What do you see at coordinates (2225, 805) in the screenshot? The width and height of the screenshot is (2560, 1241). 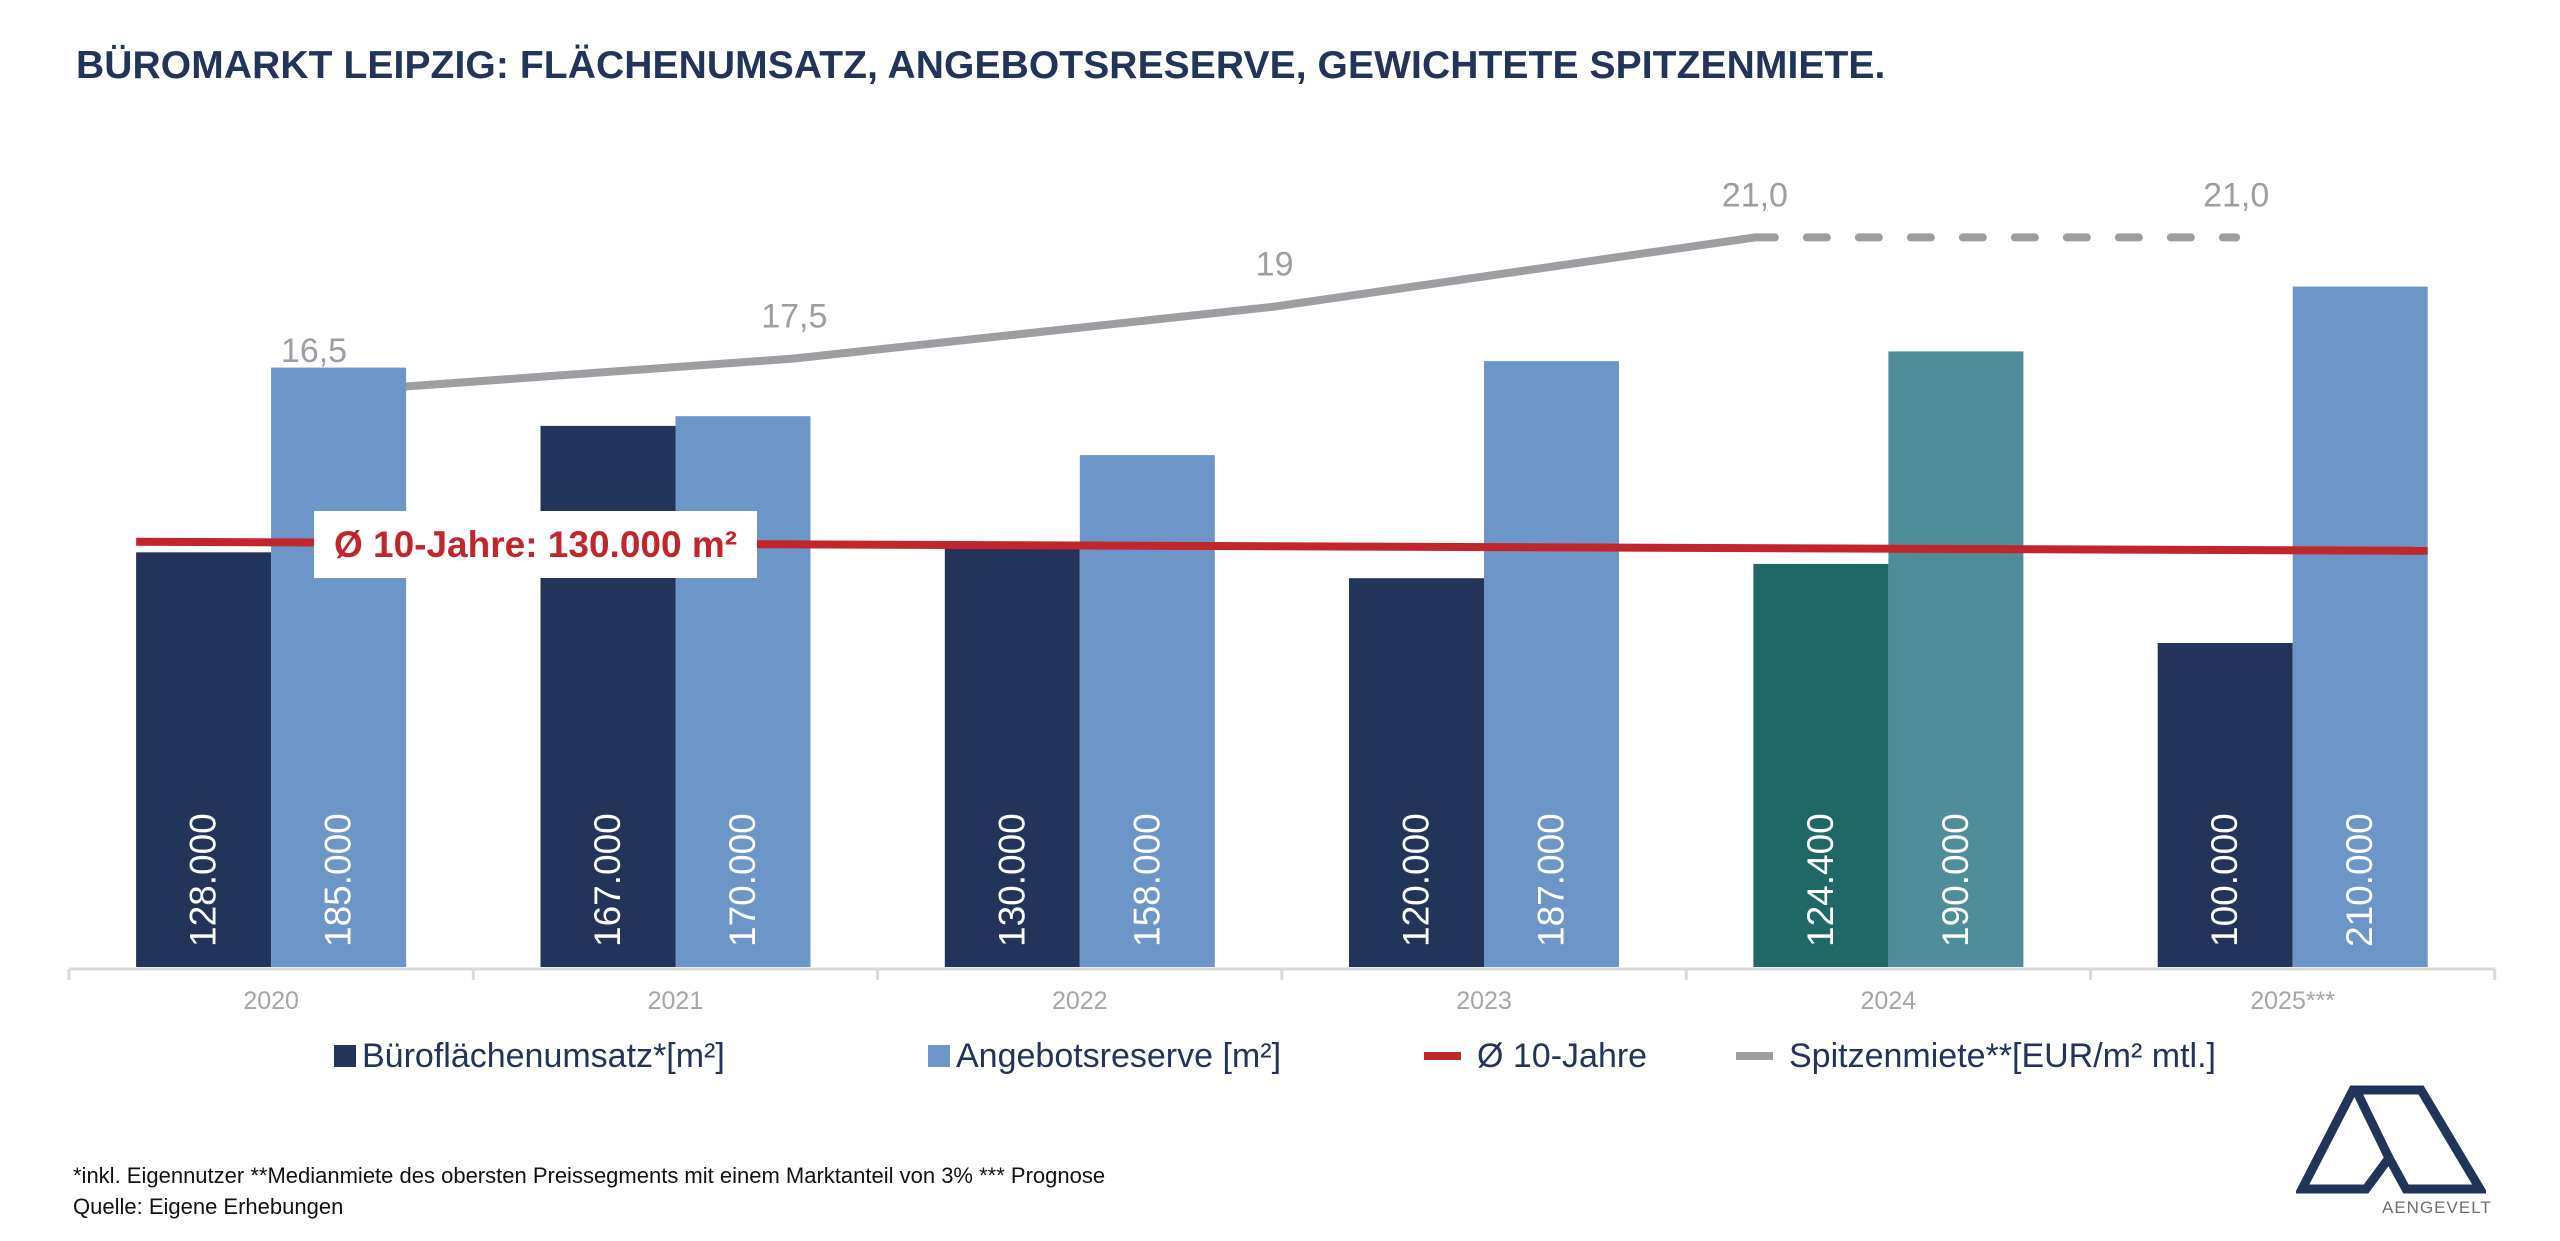 I see `bar-umsatz-2025` at bounding box center [2225, 805].